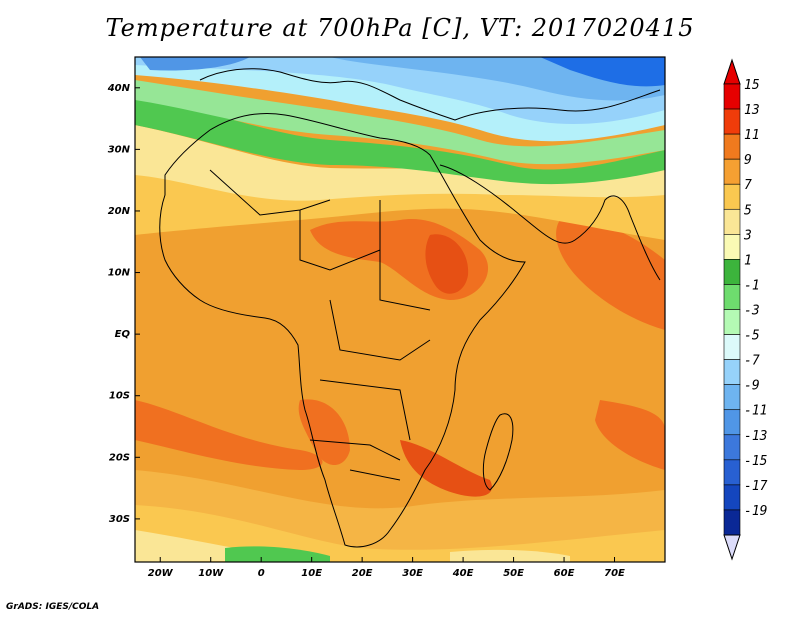 The height and width of the screenshot is (618, 800). What do you see at coordinates (412, 573) in the screenshot?
I see `lon-tick-label: 30E` at bounding box center [412, 573].